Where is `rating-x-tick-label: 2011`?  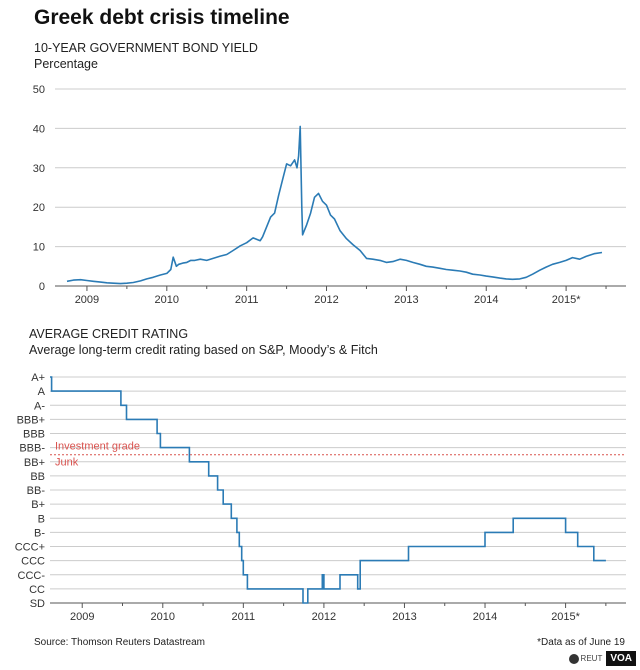
rating-x-tick-label: 2011 is located at coordinates (244, 617).